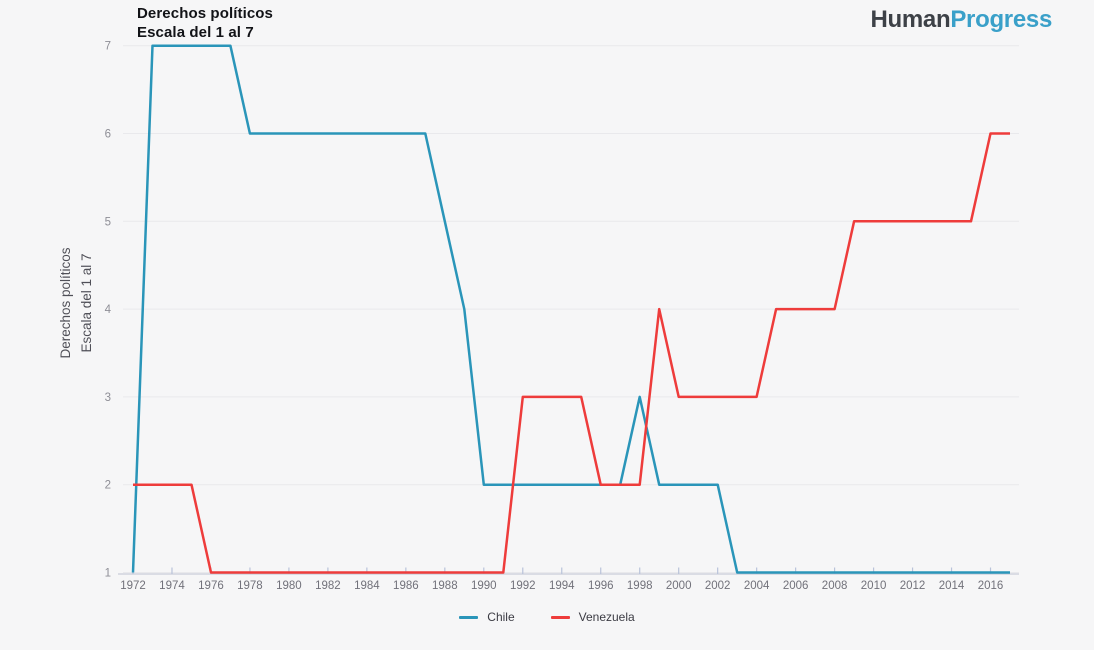 This screenshot has width=1094, height=650. Describe the element at coordinates (328, 586) in the screenshot. I see `x-tick-label-1982: 1982` at that location.